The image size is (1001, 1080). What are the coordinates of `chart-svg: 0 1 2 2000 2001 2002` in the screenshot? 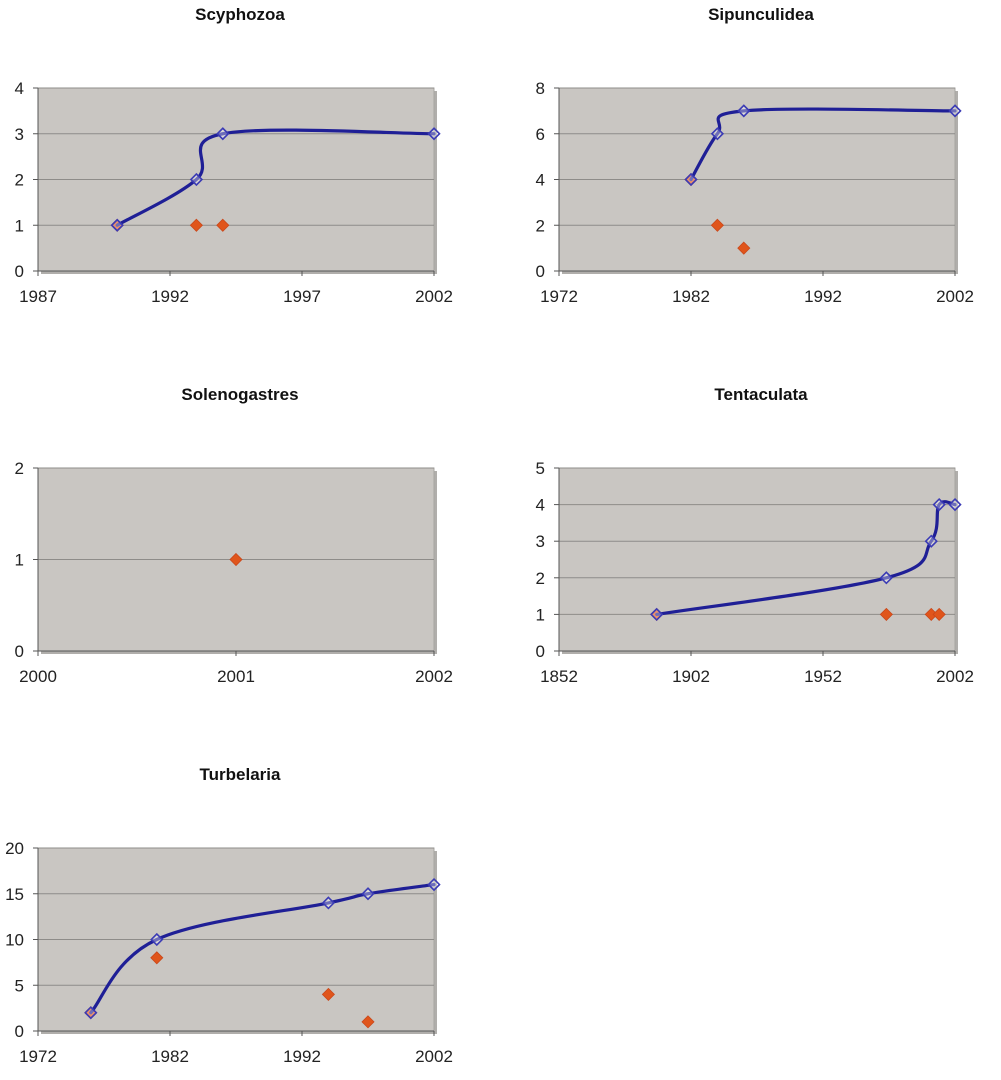 It's located at (234, 572).